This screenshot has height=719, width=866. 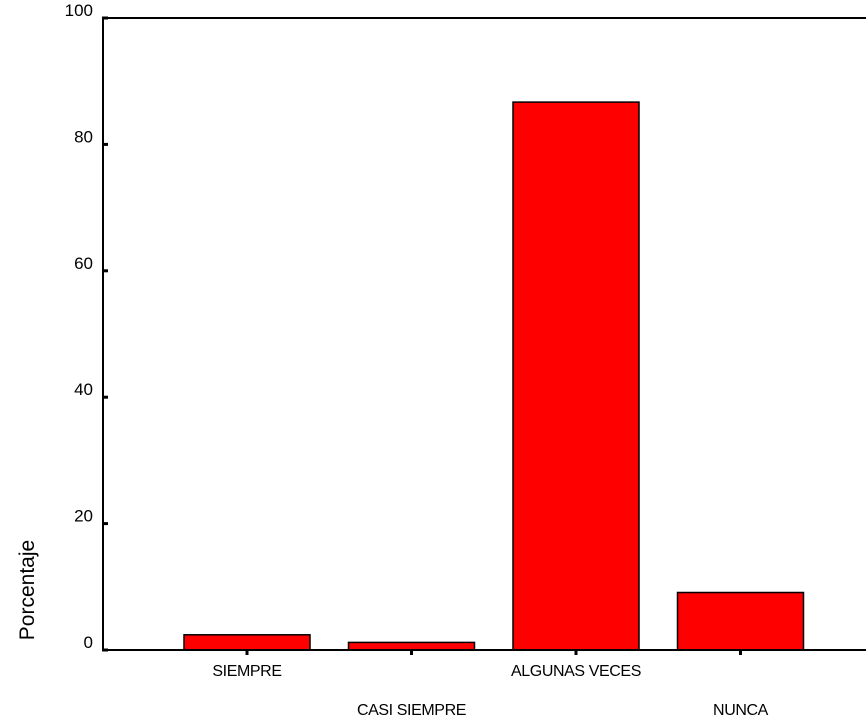 I want to click on y-tick-label: 80, so click(x=83, y=136).